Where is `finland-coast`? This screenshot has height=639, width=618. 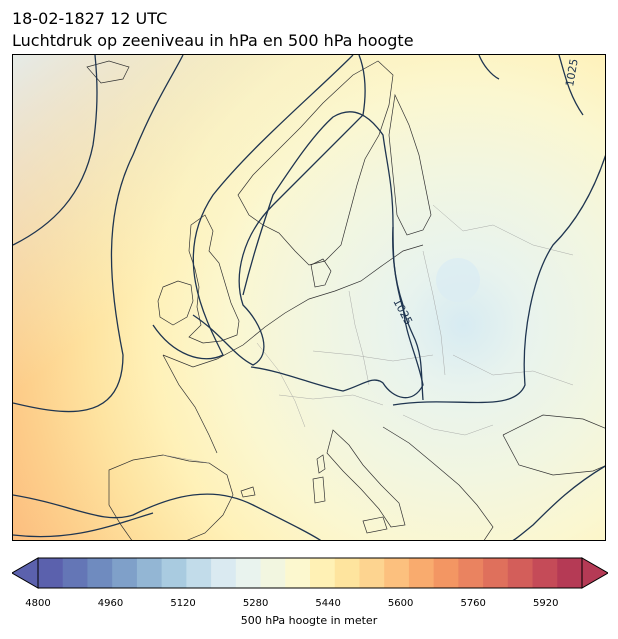
finland-coast is located at coordinates (410, 164).